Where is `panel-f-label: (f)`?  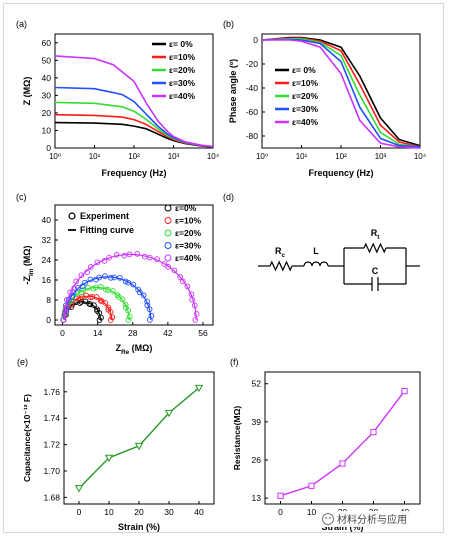
panel-f-label: (f) is located at coordinates (234, 362).